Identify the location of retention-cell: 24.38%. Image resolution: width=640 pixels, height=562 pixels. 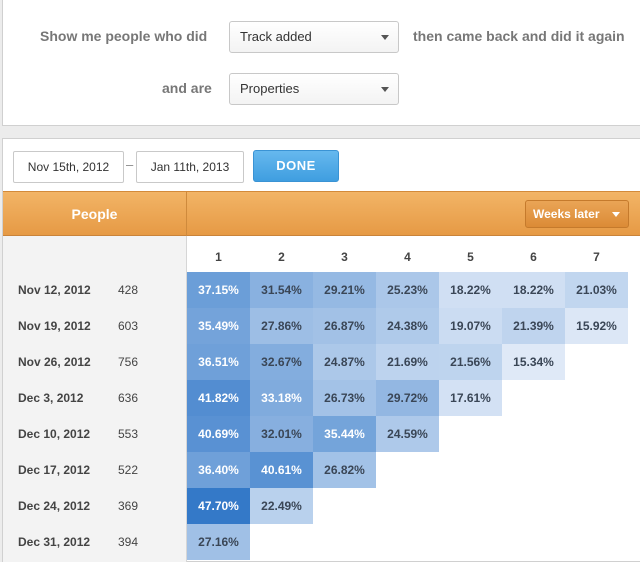
(407, 326).